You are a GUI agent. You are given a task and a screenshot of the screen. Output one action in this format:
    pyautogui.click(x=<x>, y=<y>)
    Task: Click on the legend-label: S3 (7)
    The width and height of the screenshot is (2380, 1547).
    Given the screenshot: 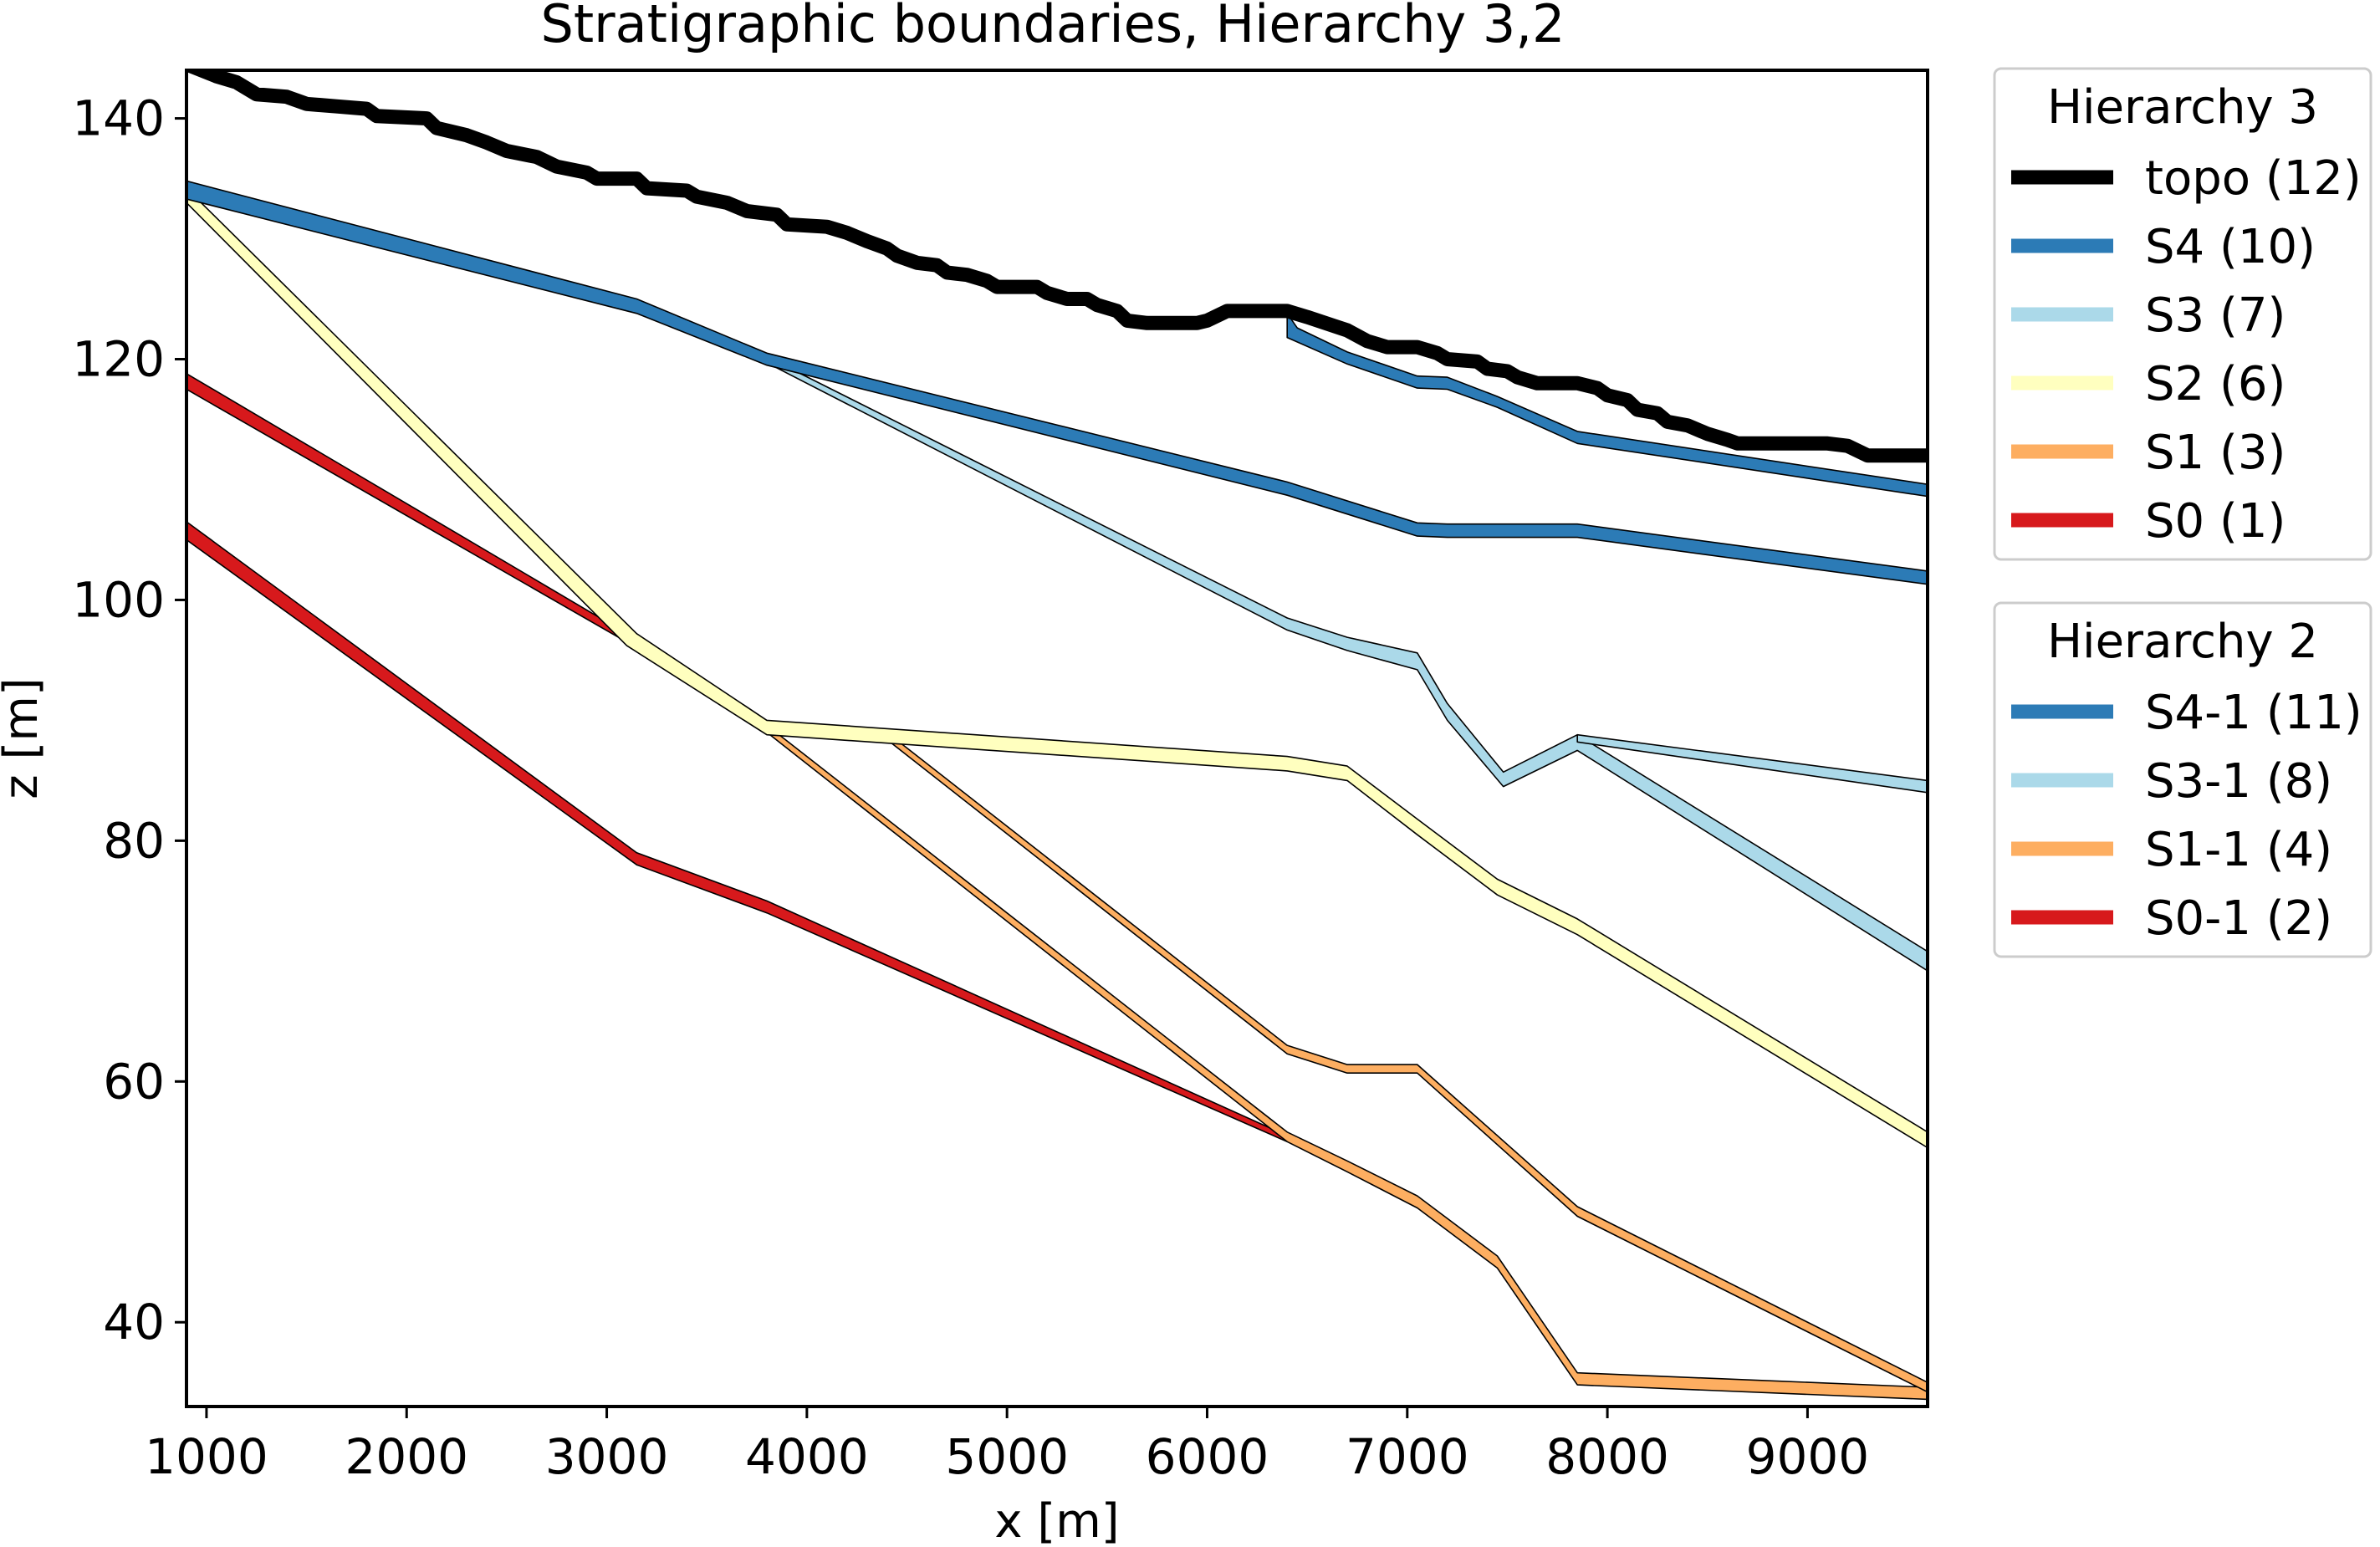 What is the action you would take?
    pyautogui.click(x=2215, y=315)
    